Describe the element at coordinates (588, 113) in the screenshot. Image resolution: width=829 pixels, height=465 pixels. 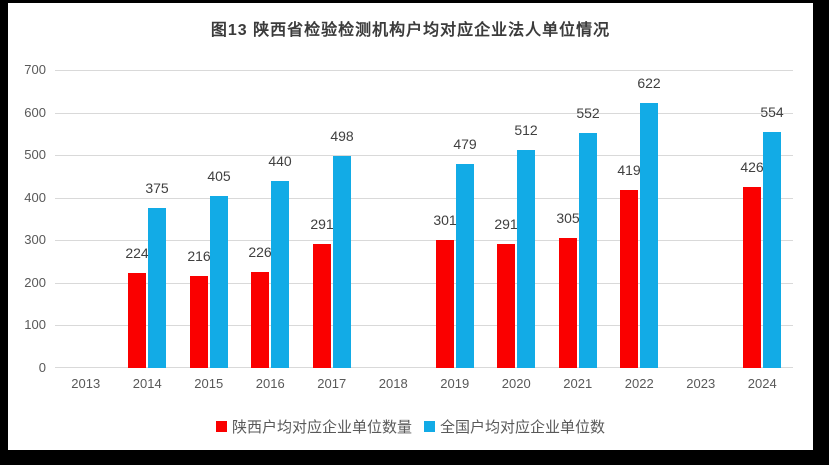
I see `bar-value-label-national-2021: 552` at that location.